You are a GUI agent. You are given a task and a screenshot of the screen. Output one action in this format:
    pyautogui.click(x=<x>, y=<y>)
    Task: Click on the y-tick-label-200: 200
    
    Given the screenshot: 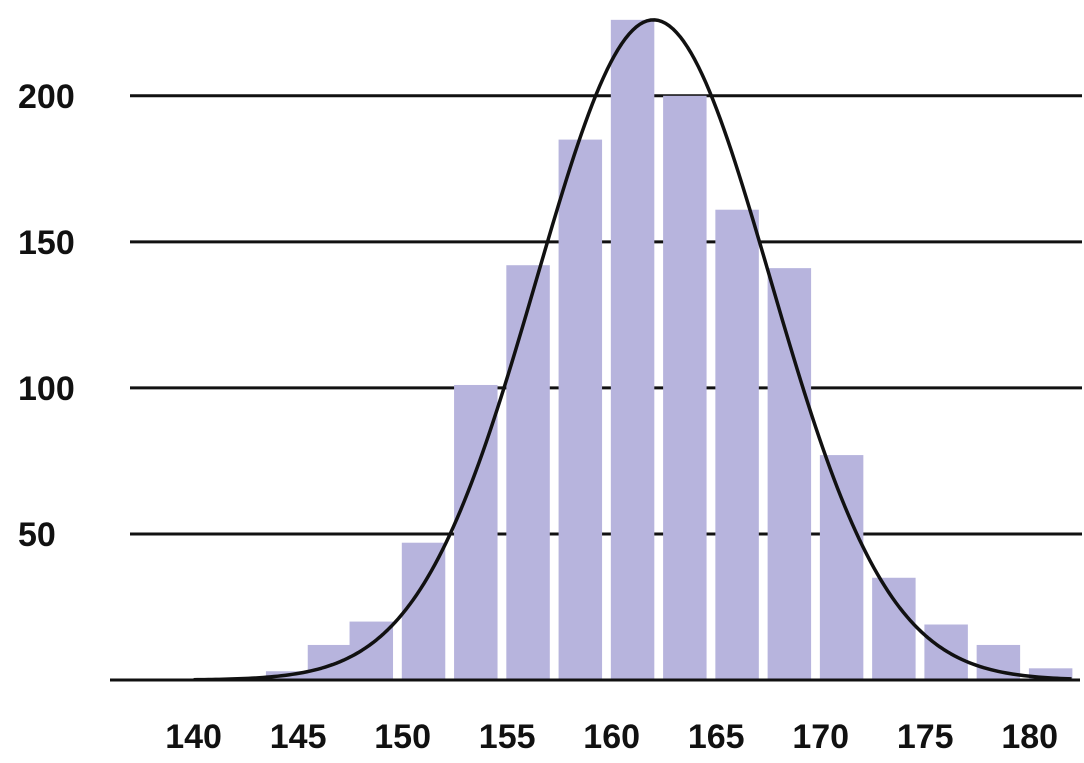 What is the action you would take?
    pyautogui.click(x=46, y=97)
    